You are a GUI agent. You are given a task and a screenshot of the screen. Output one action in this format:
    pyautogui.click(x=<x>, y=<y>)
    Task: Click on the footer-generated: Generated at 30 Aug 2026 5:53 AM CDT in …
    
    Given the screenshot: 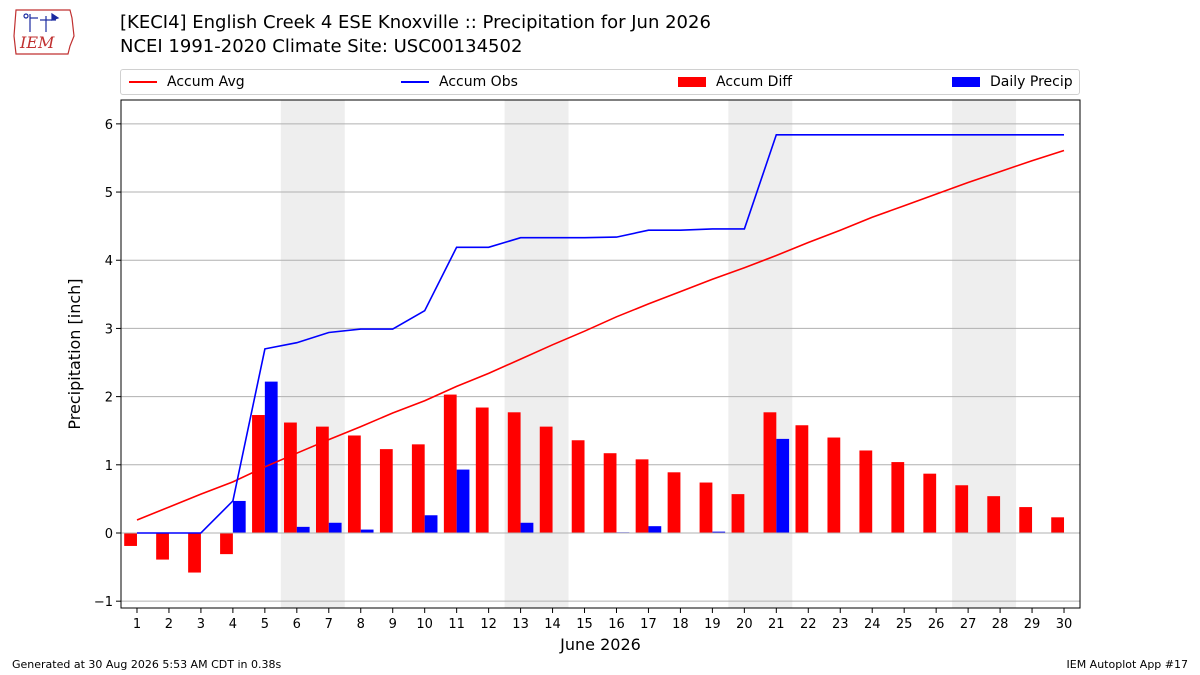 What is the action you would take?
    pyautogui.click(x=147, y=664)
    